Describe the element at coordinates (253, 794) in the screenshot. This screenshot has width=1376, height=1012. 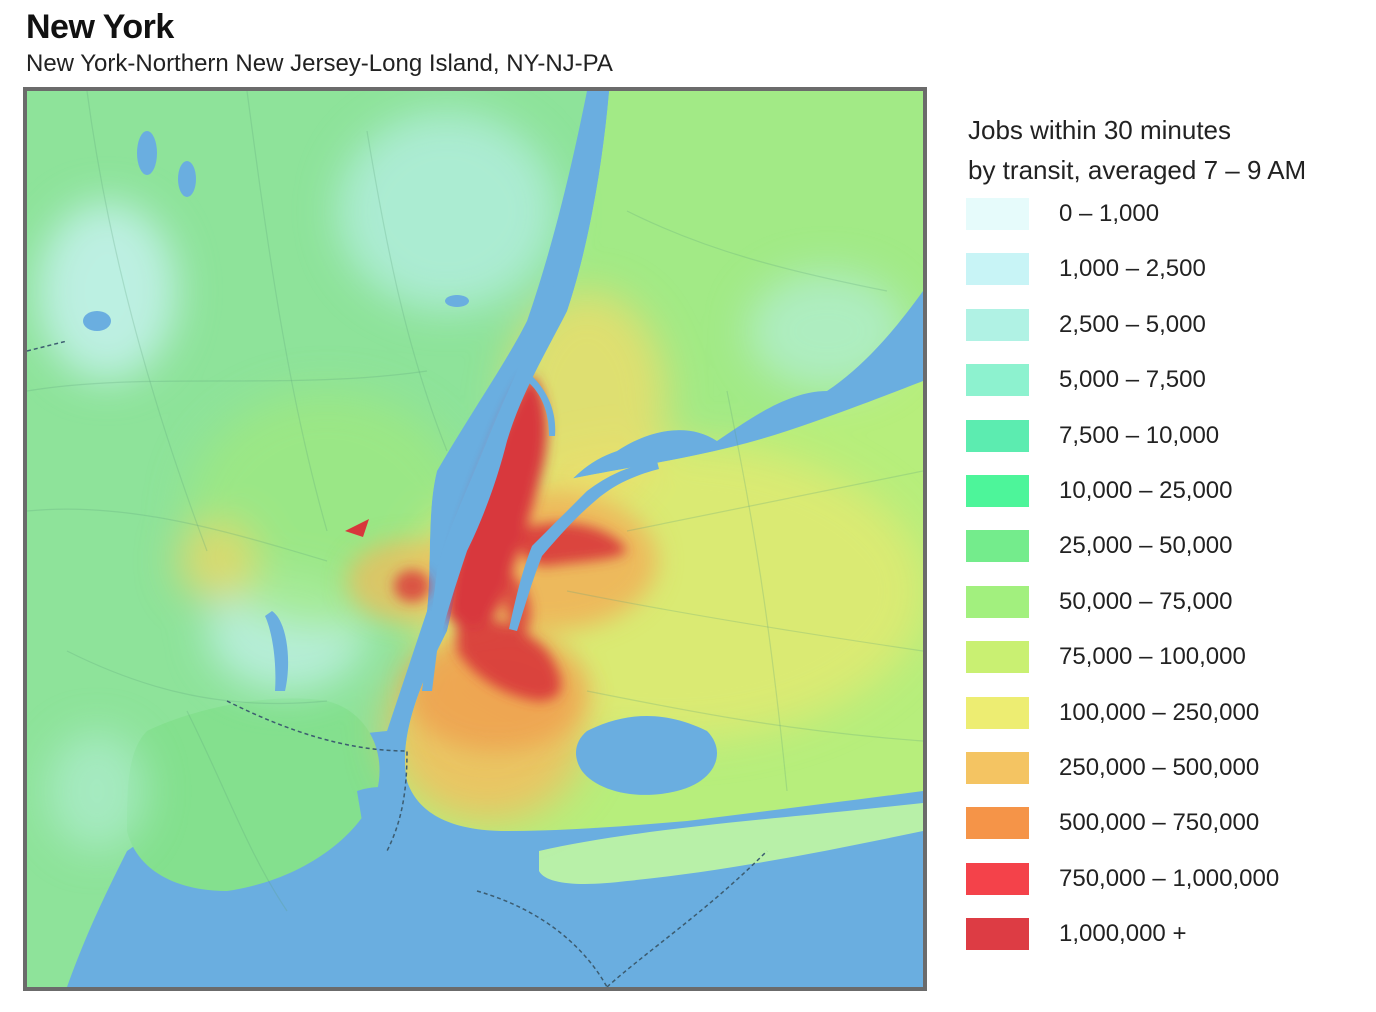
I see `staten-island-land` at that location.